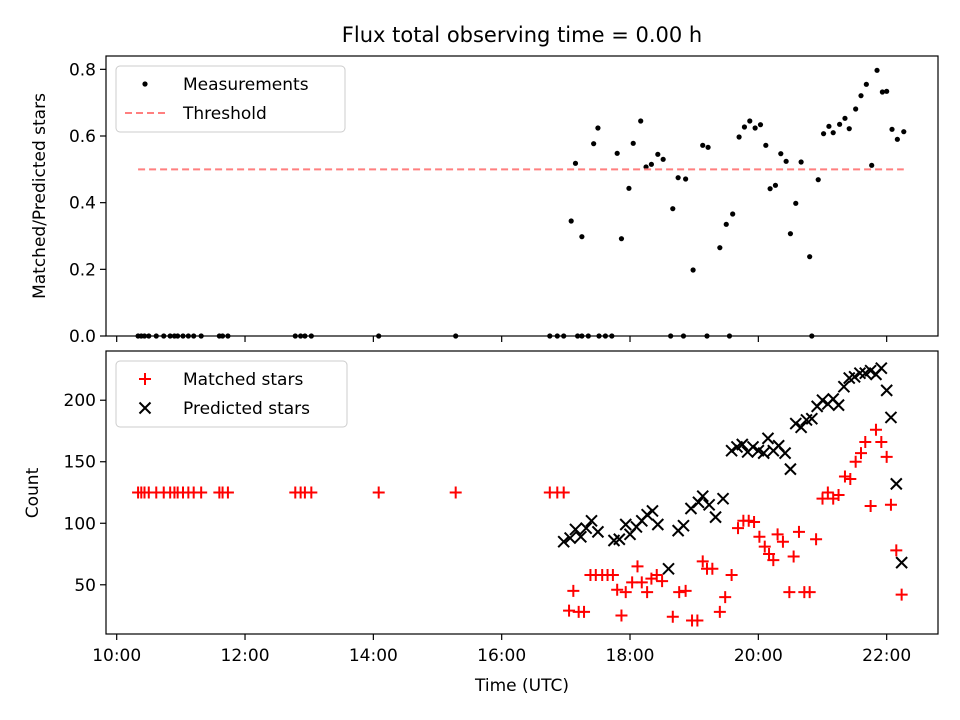 This screenshot has width=960, height=720. Describe the element at coordinates (243, 380) in the screenshot. I see `legend-matched-label: Matched stars` at that location.